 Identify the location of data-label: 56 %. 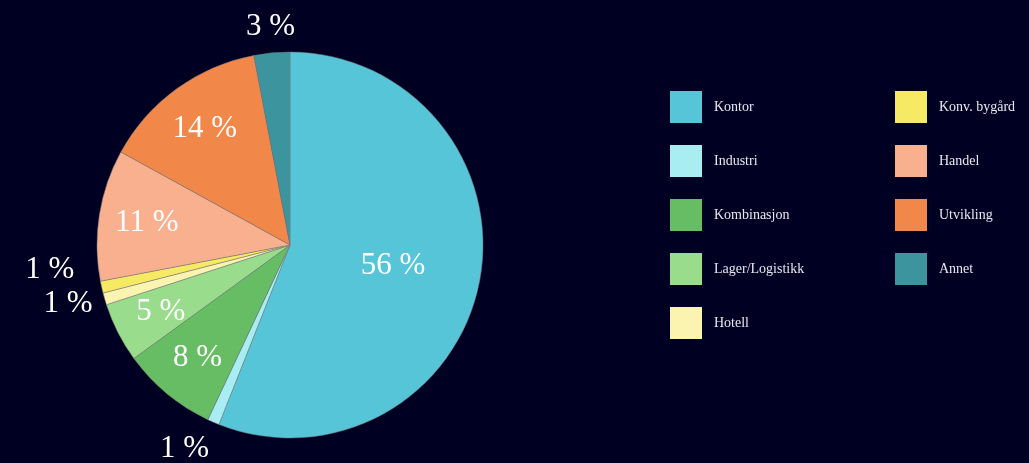
(393, 263).